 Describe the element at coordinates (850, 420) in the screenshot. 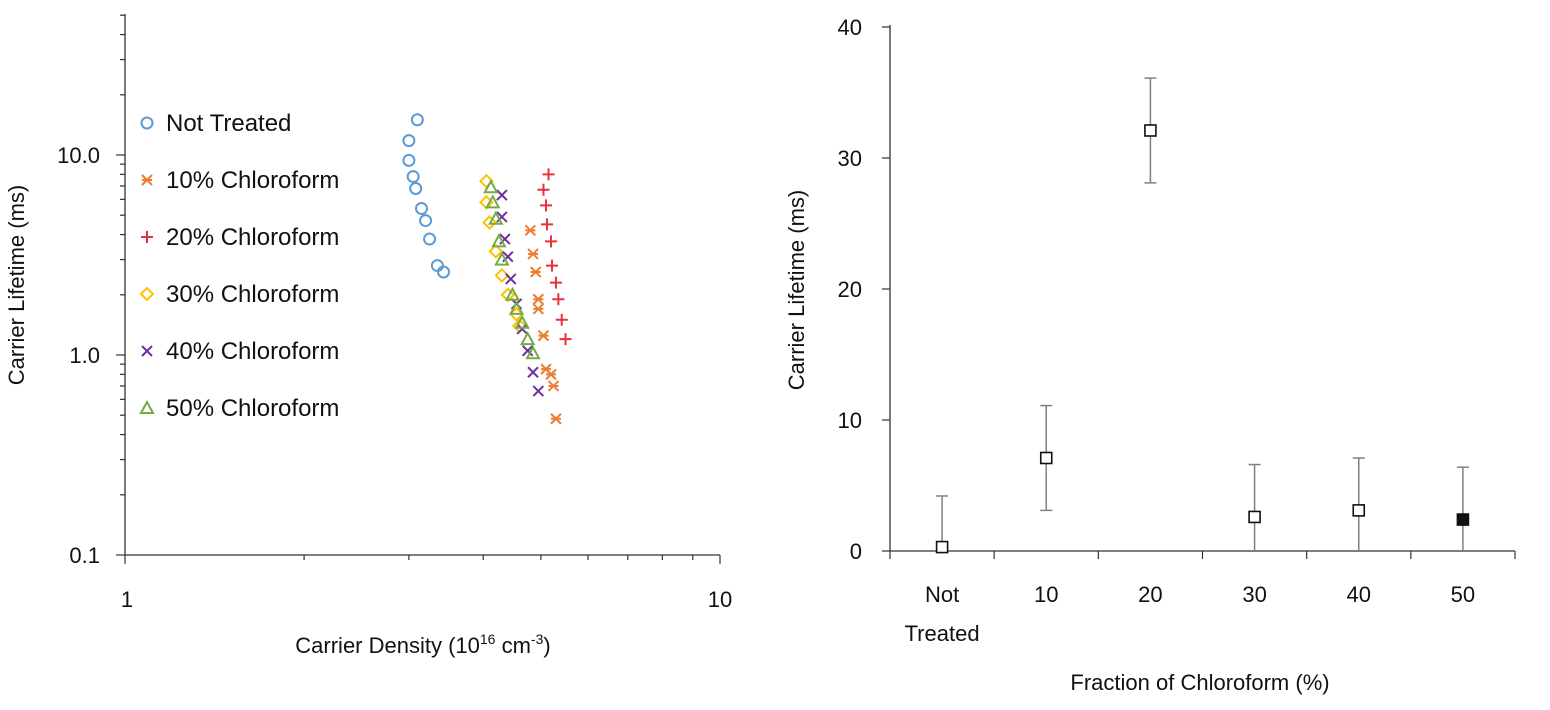

I see `right-y-tick-label: 10` at that location.